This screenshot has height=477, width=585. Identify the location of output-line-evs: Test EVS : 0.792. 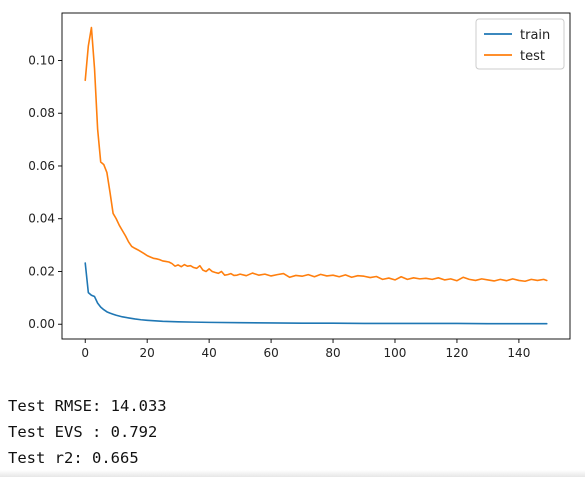
(87, 432).